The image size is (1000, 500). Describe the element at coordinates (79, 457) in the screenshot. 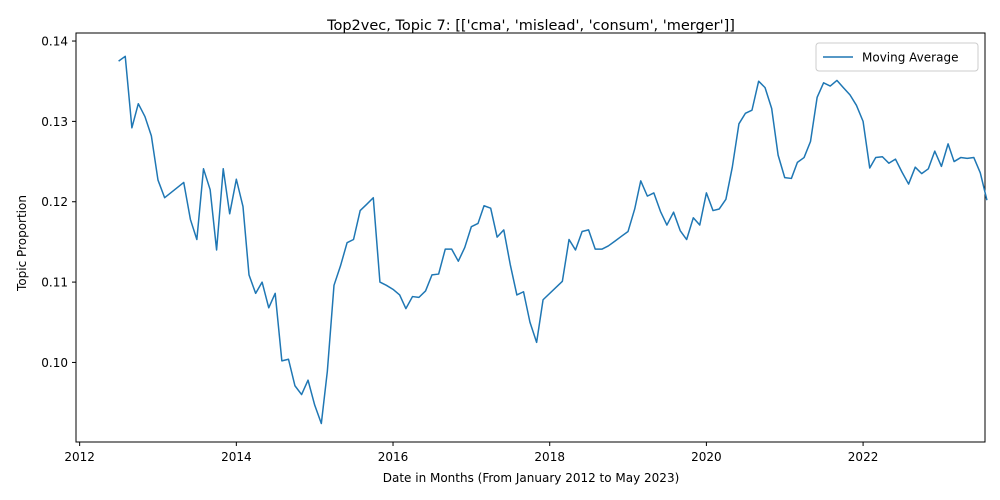

I see `x-tick-label: 2012` at that location.